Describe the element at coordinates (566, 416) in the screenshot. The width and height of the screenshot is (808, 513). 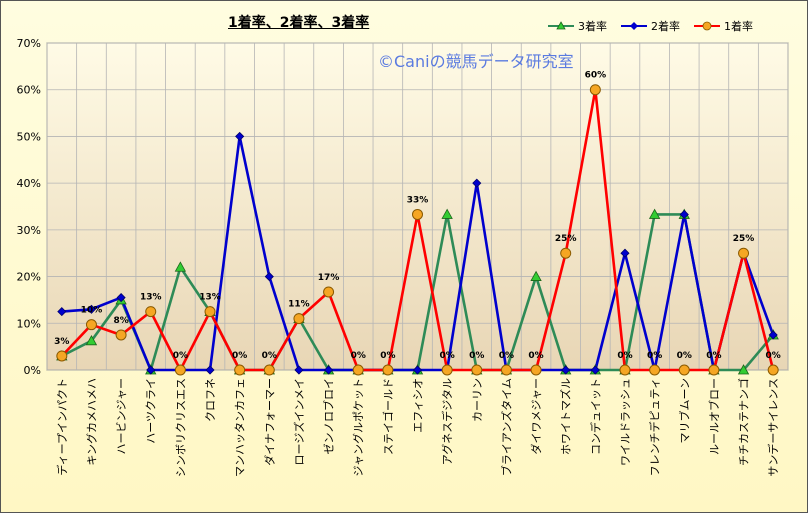
I see `x-tick-label: ホワイトマズル` at that location.